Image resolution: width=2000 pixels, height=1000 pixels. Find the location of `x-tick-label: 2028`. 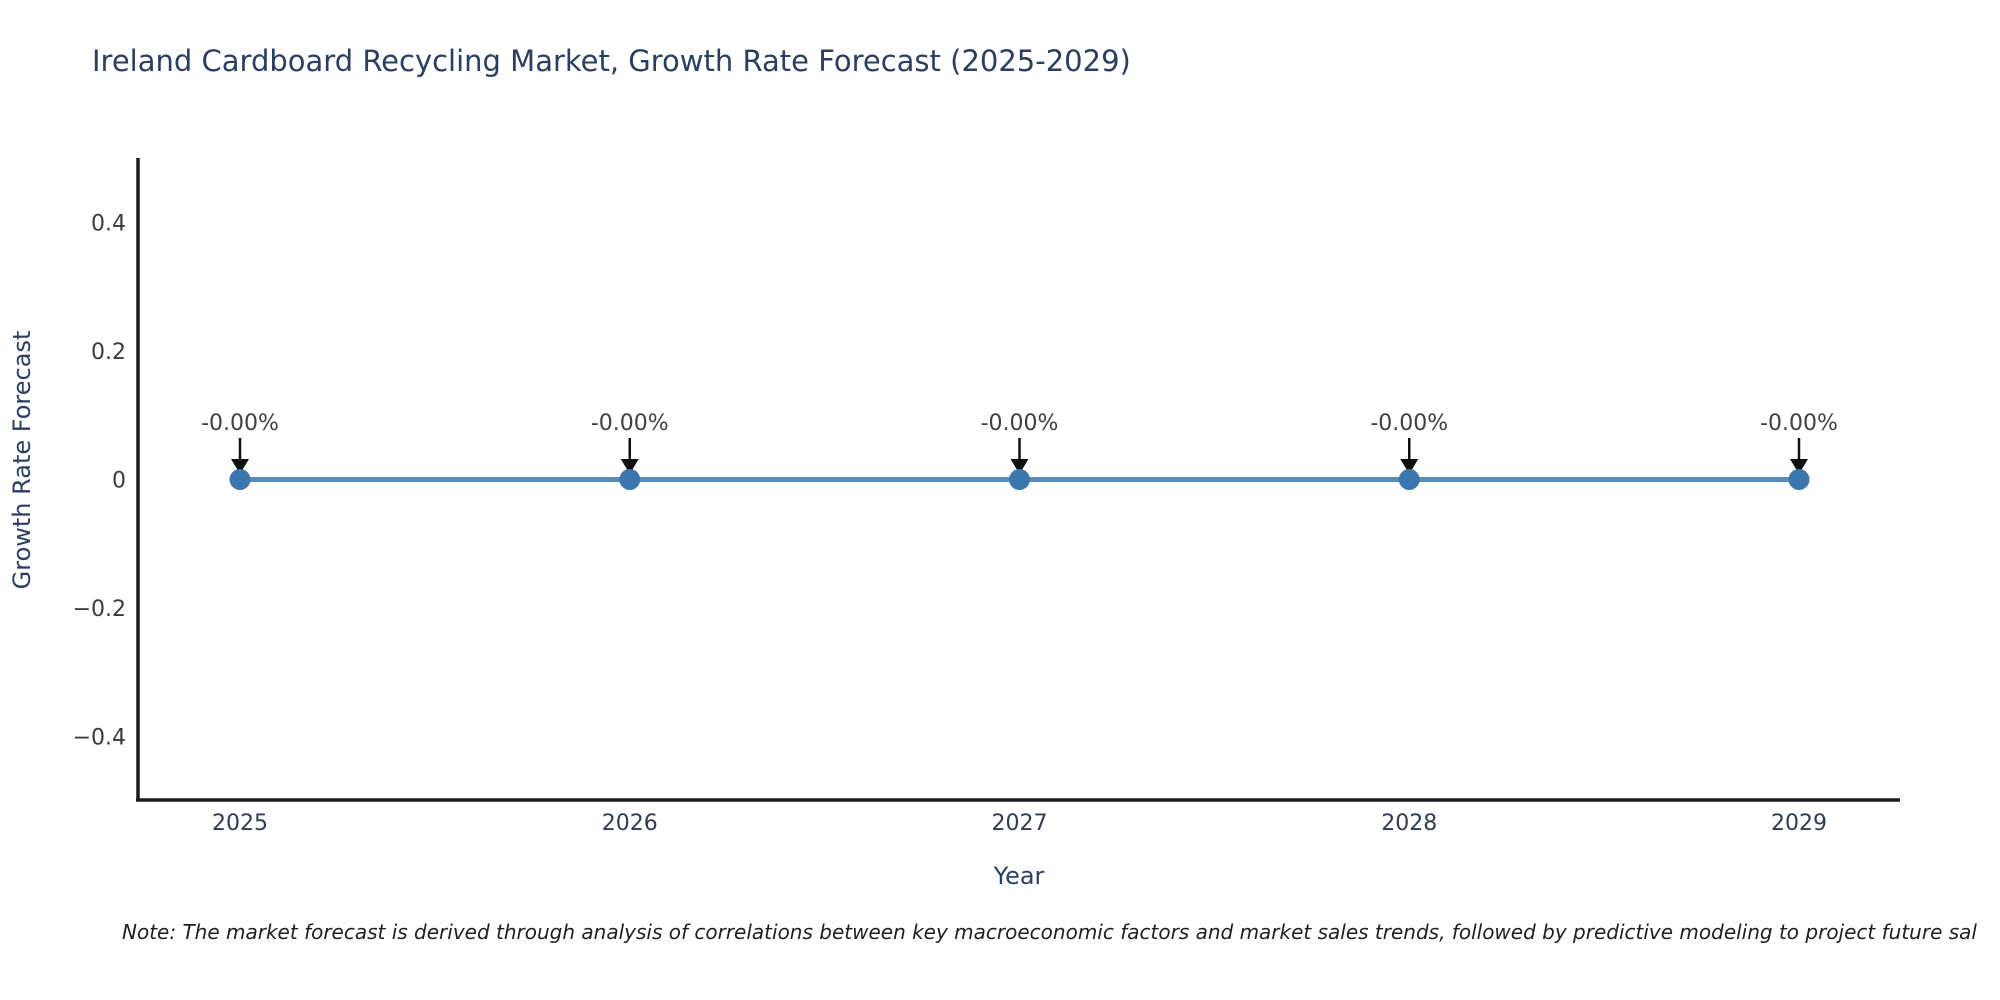

x-tick-label: 2028 is located at coordinates (1409, 823).